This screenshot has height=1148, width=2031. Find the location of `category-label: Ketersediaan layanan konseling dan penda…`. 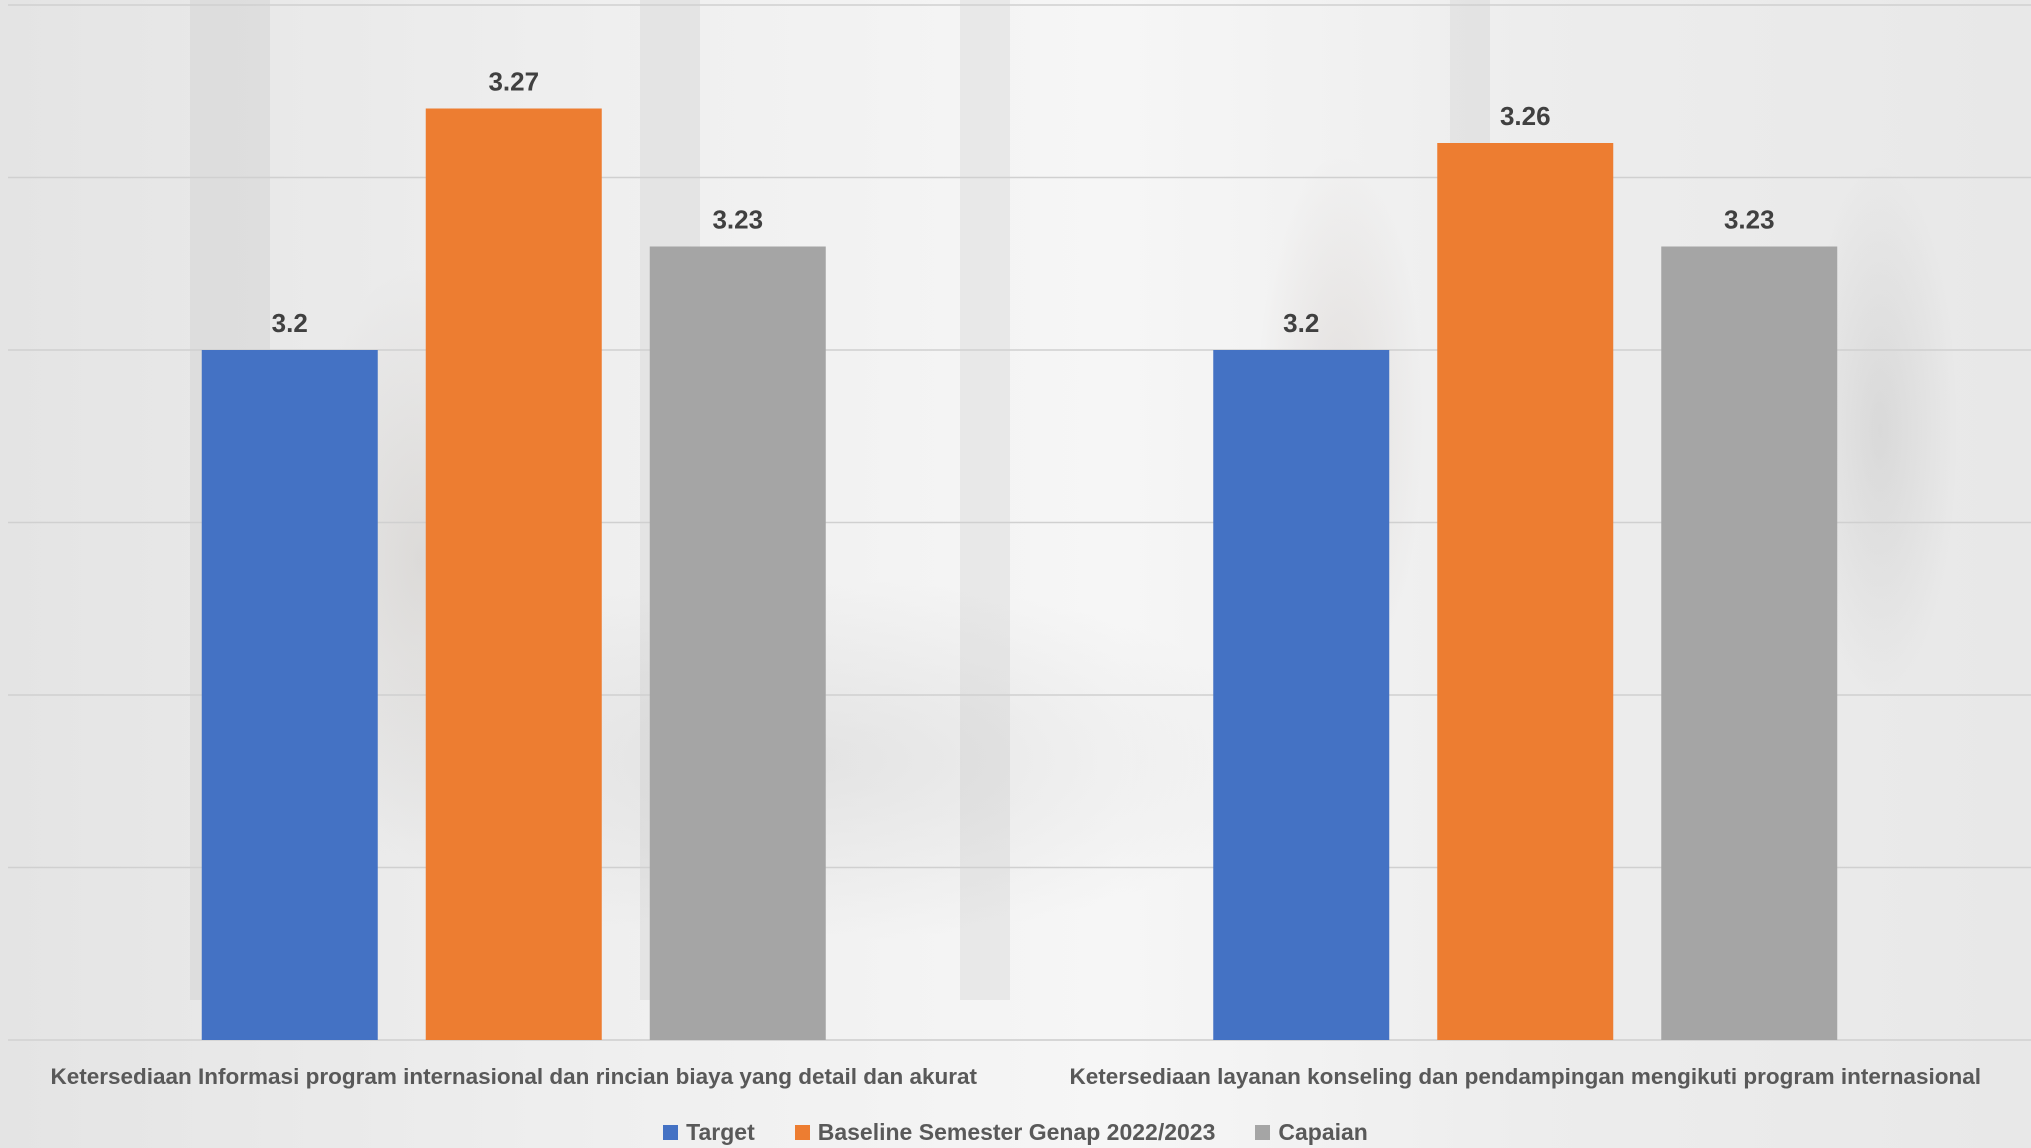

category-label: Ketersediaan layanan konseling dan penda… is located at coordinates (1525, 1076).